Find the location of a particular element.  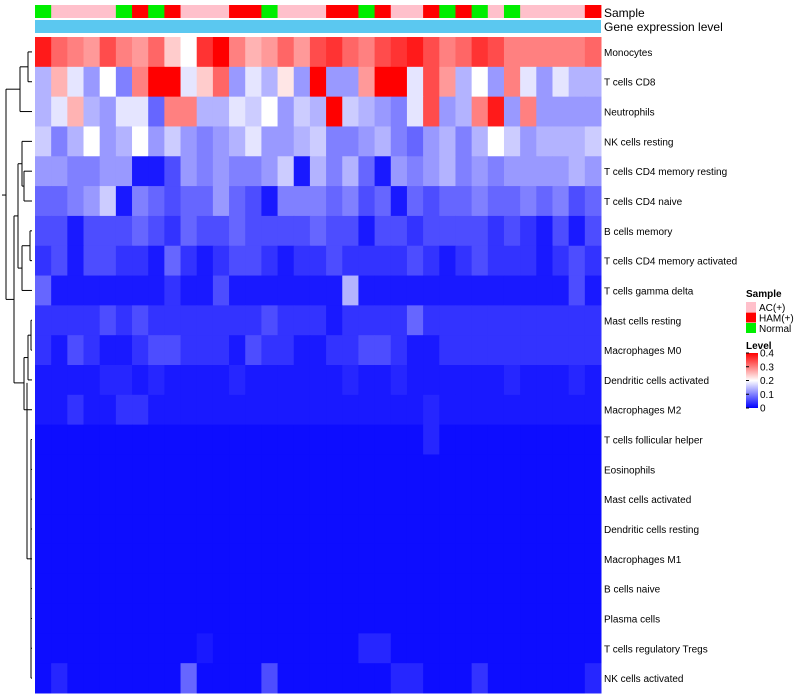

sample-annotation-track is located at coordinates (318, 11).